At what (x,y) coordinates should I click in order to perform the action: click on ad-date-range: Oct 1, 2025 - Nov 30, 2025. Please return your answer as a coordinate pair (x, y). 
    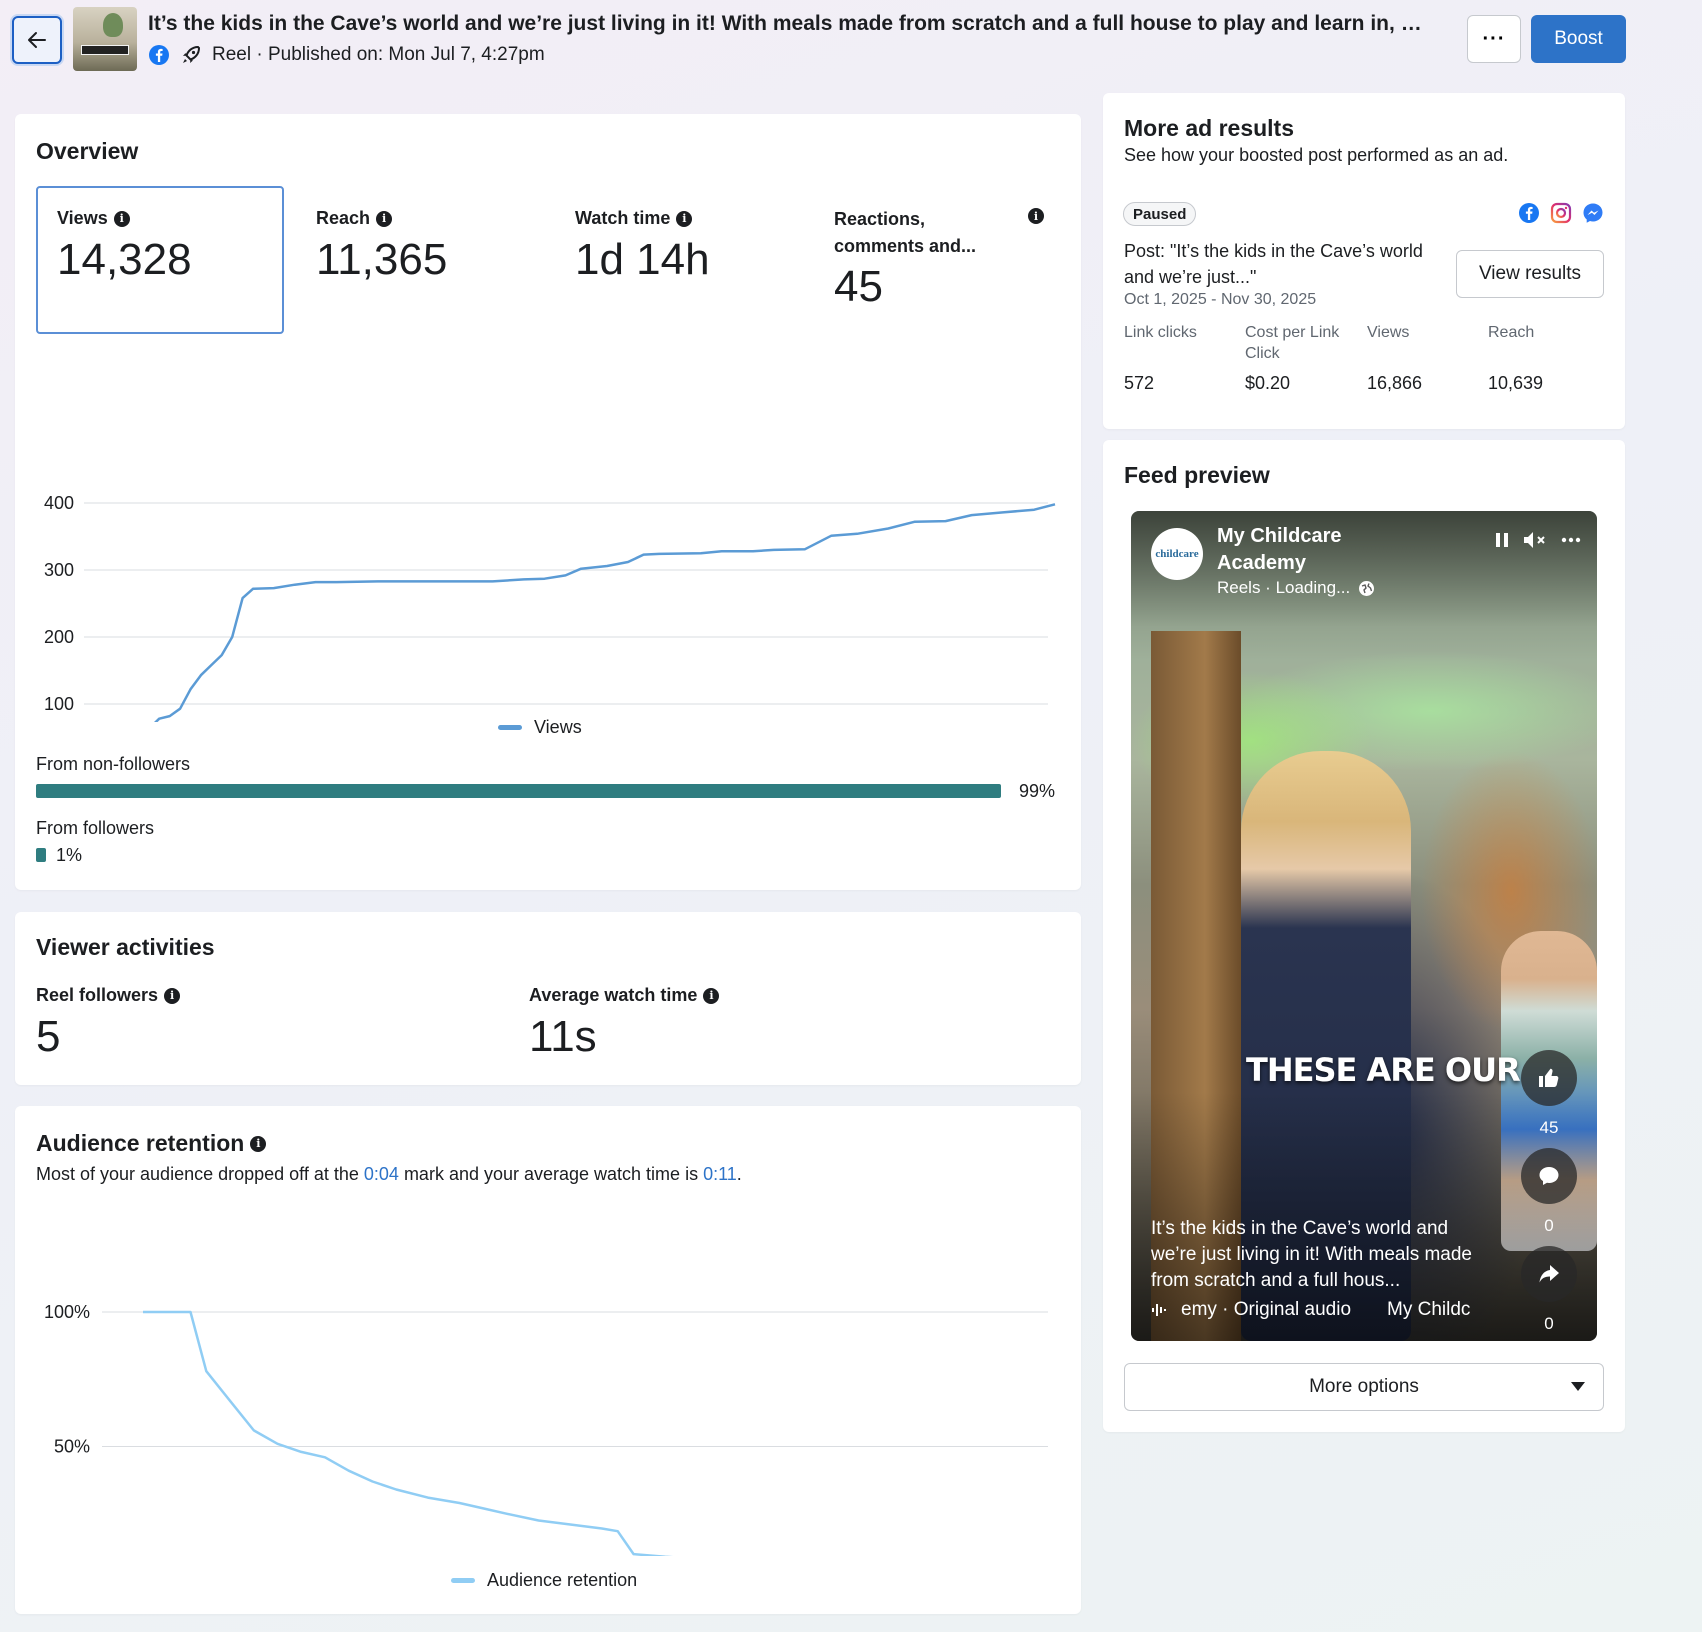
    Looking at the image, I should click on (1220, 299).